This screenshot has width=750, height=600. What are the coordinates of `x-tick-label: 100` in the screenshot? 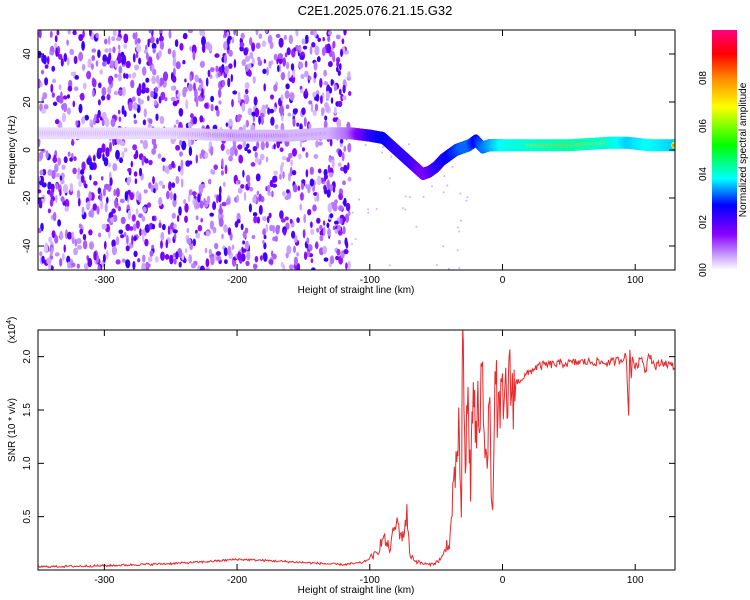 It's located at (635, 280).